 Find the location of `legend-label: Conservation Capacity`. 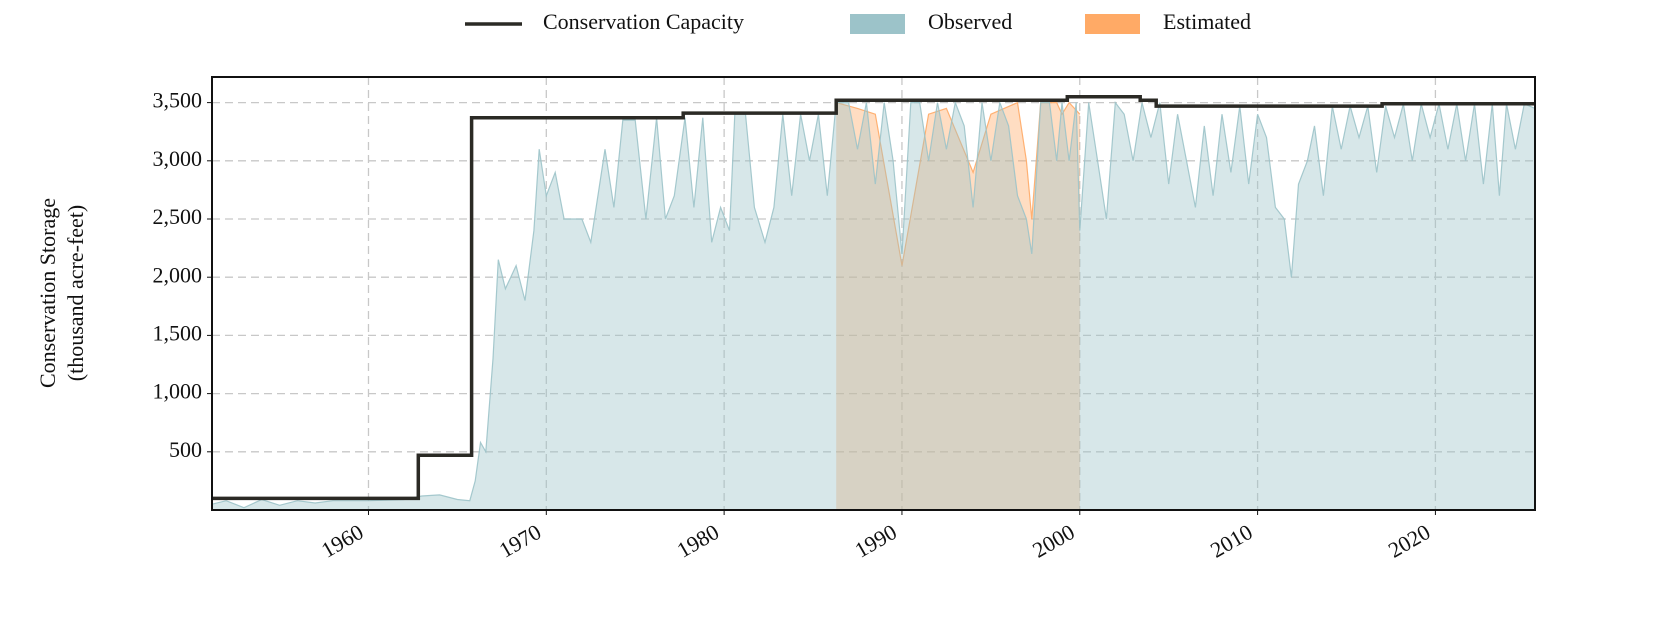

legend-label: Conservation Capacity is located at coordinates (643, 21).